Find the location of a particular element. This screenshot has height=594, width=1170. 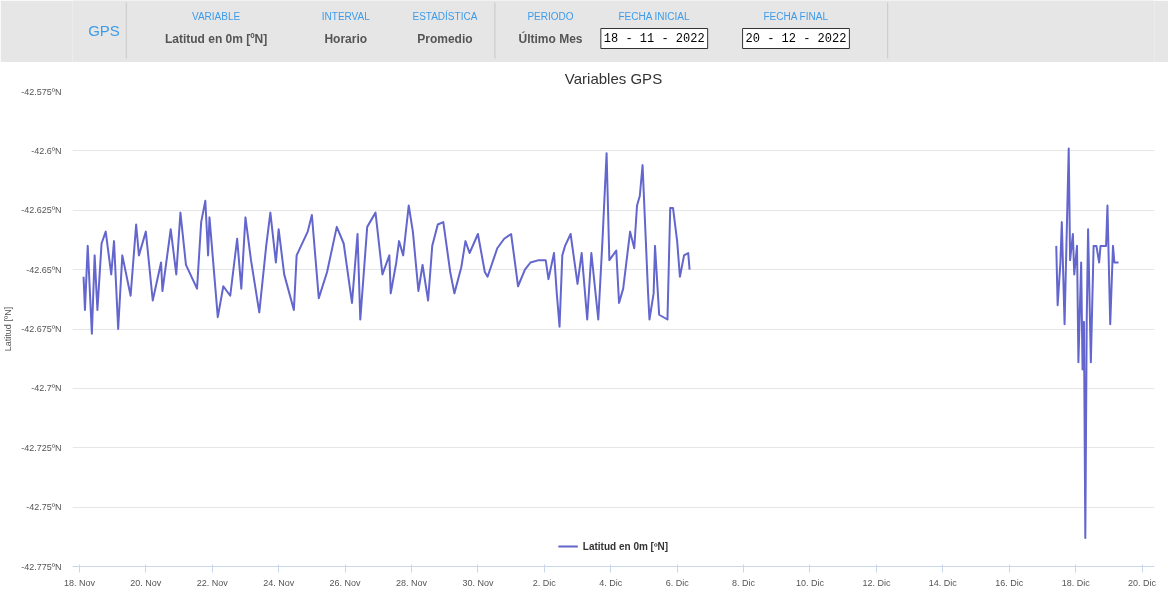

x-tick-label: 8. Dic is located at coordinates (744, 582).